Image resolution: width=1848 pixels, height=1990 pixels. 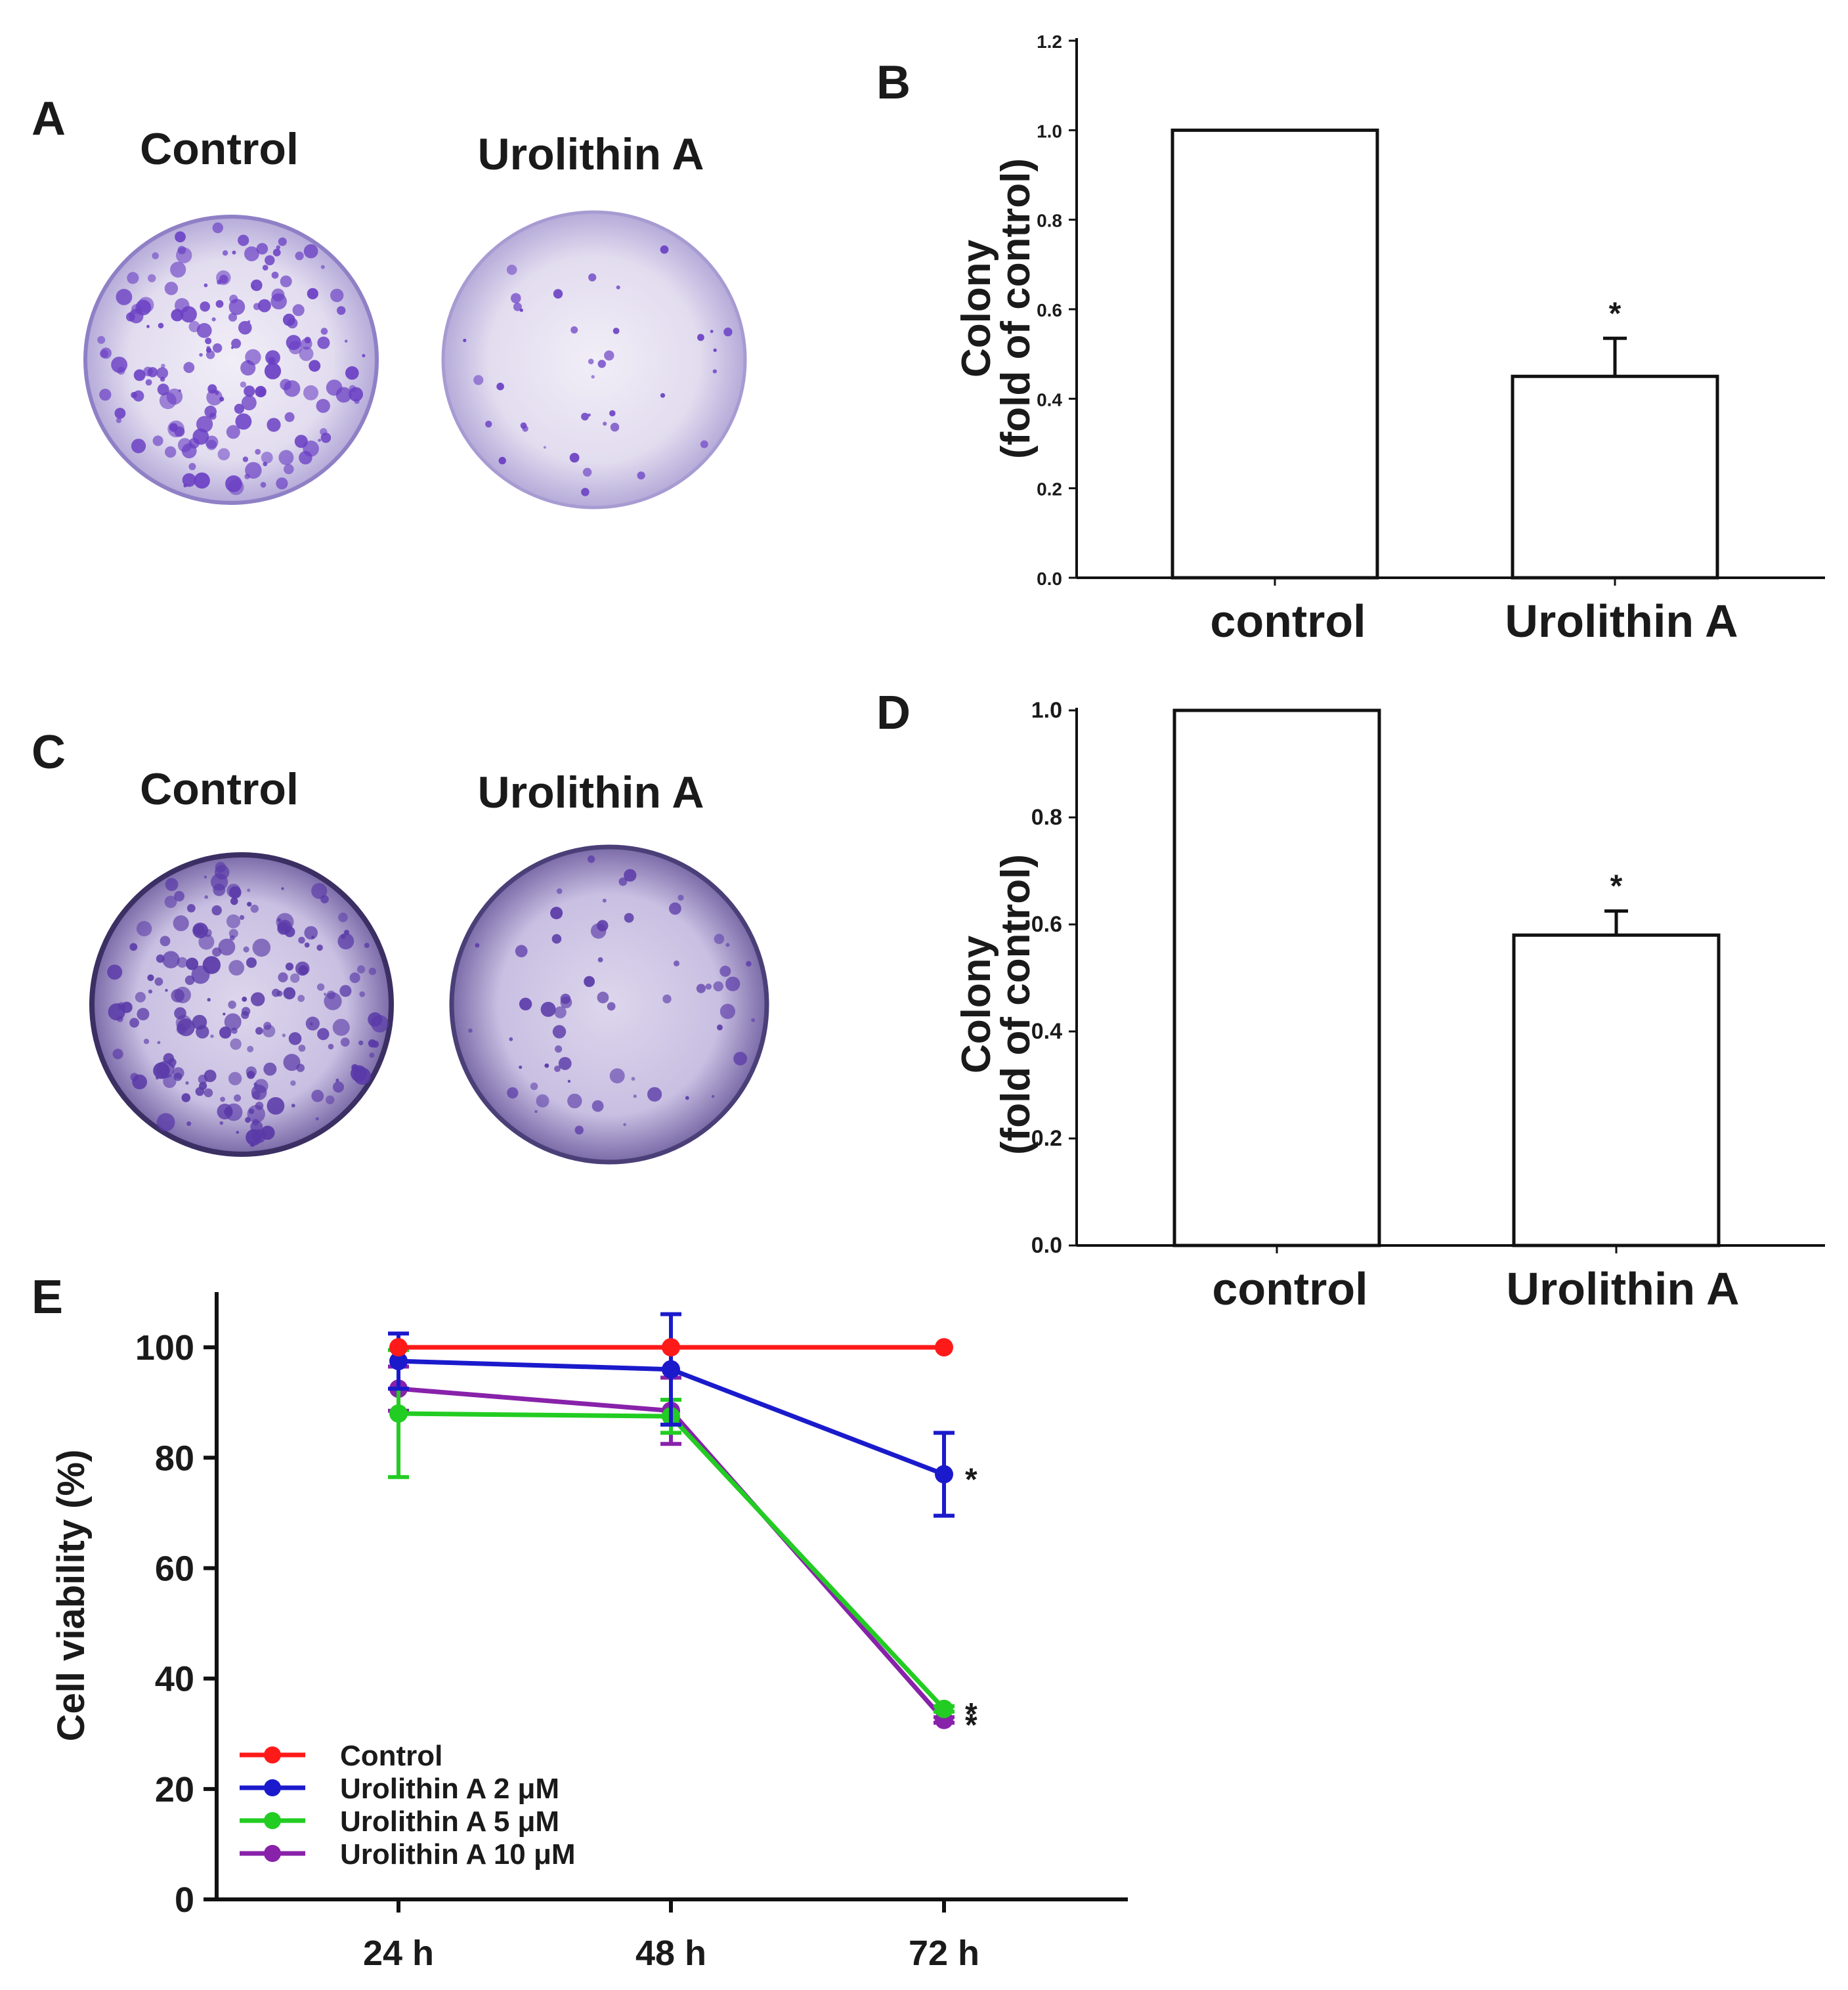 I want to click on panel-letter-e: E, so click(x=48, y=1297).